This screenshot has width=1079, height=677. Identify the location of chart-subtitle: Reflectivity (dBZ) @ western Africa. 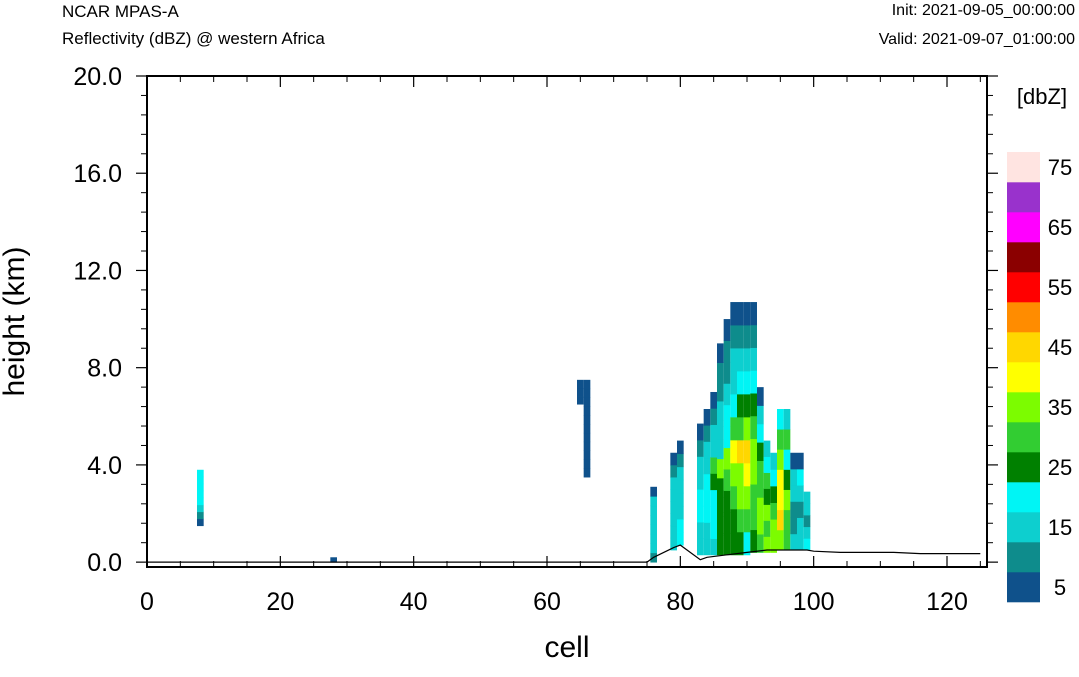
(193, 38).